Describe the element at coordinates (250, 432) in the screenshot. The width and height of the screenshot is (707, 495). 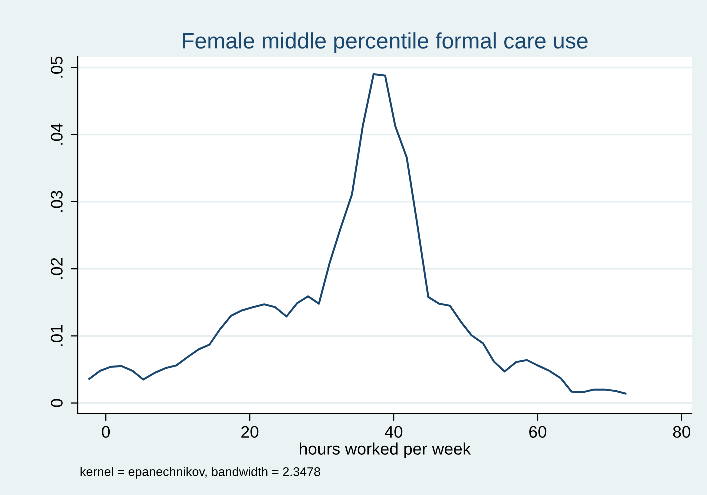
I see `x-tick-label: 20` at that location.